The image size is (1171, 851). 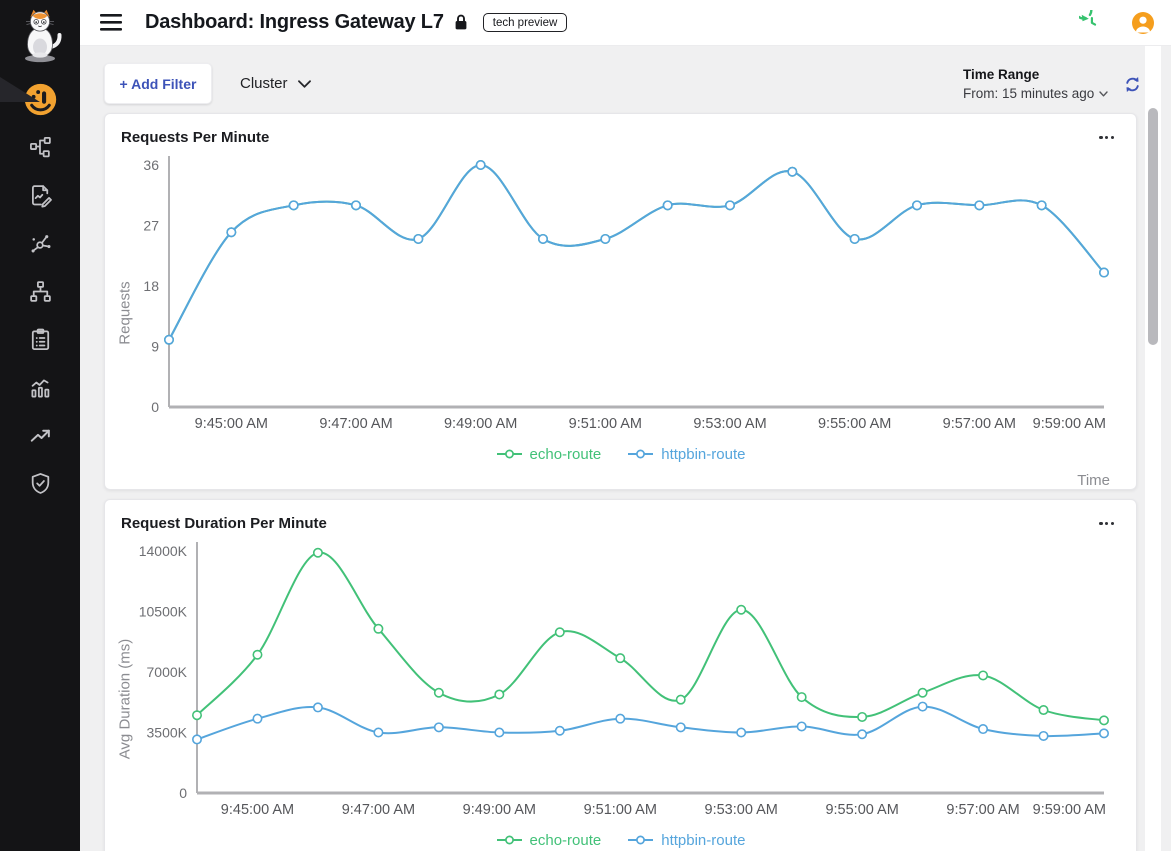 I want to click on svg-text: 18, so click(x=151, y=286).